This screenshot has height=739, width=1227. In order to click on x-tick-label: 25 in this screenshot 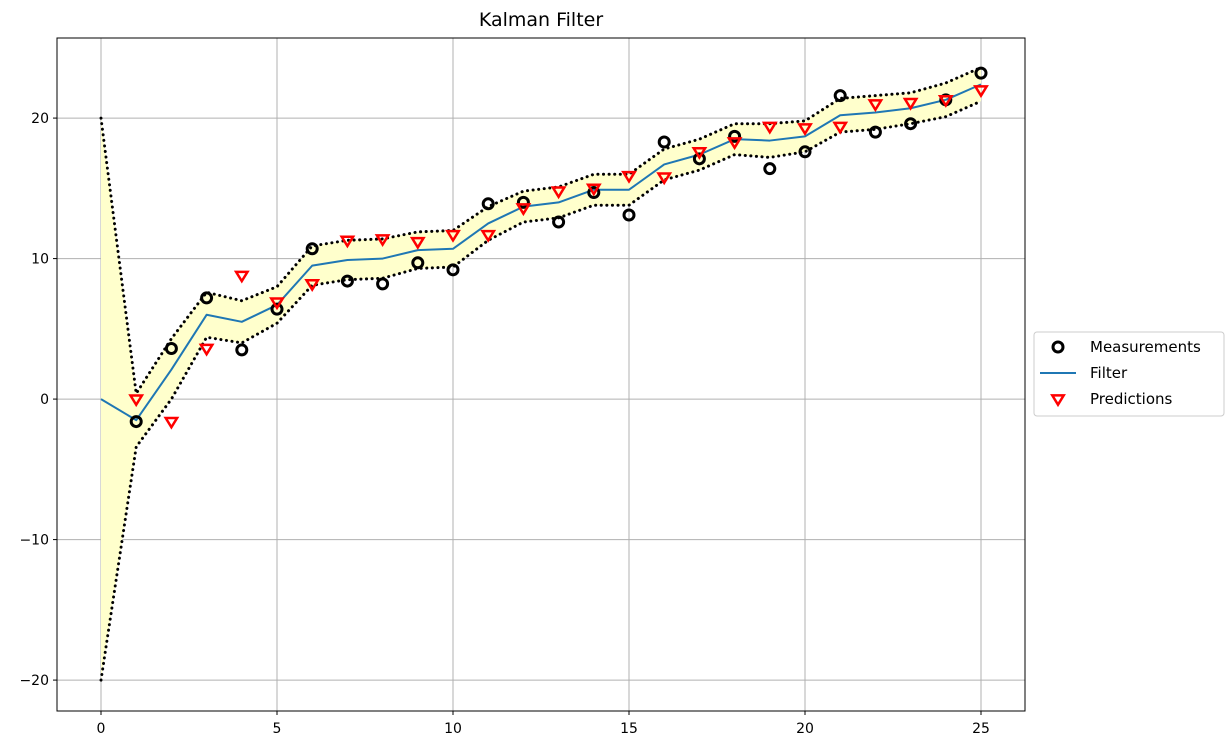, I will do `click(981, 729)`.